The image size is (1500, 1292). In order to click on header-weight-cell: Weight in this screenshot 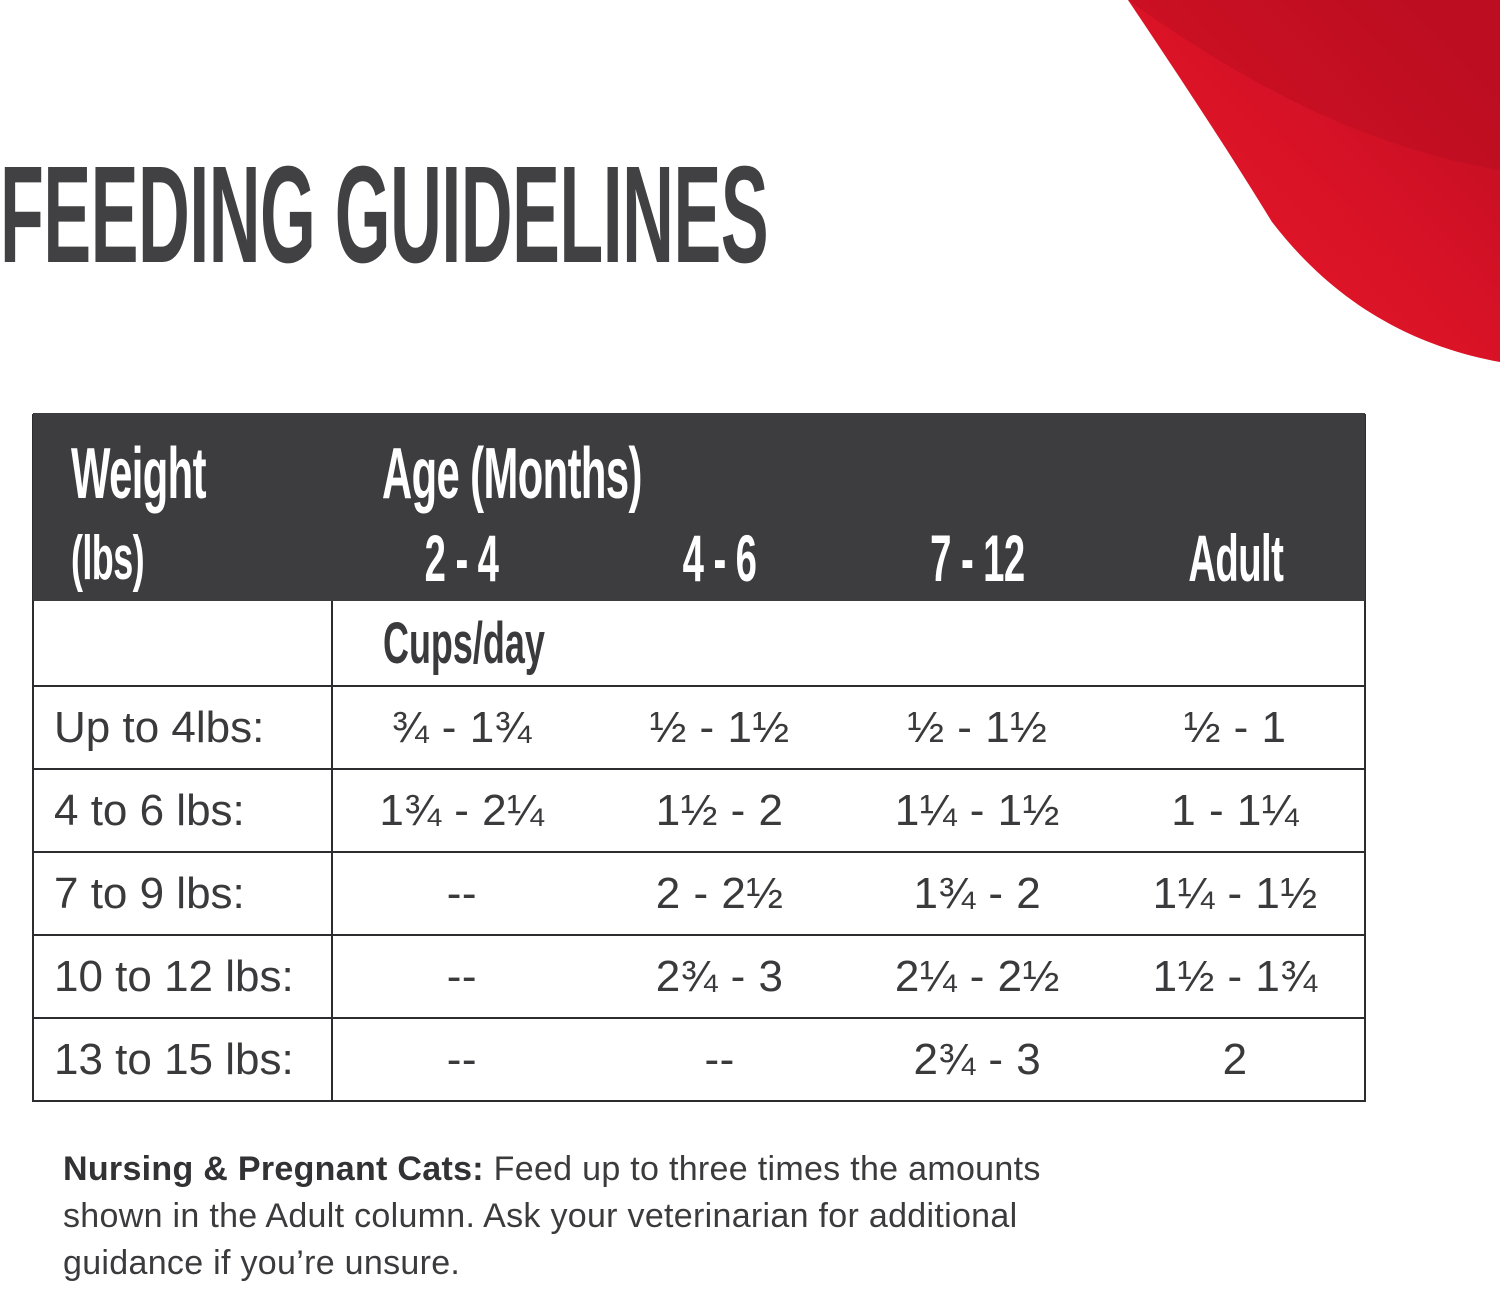, I will do `click(182, 464)`.